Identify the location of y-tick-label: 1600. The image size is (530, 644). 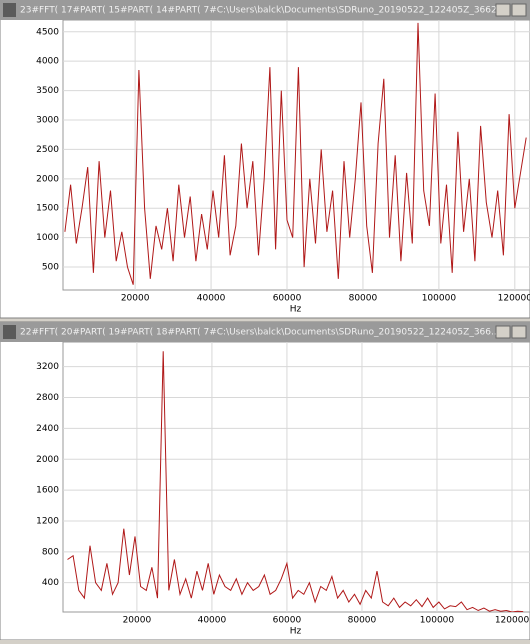
(47, 491).